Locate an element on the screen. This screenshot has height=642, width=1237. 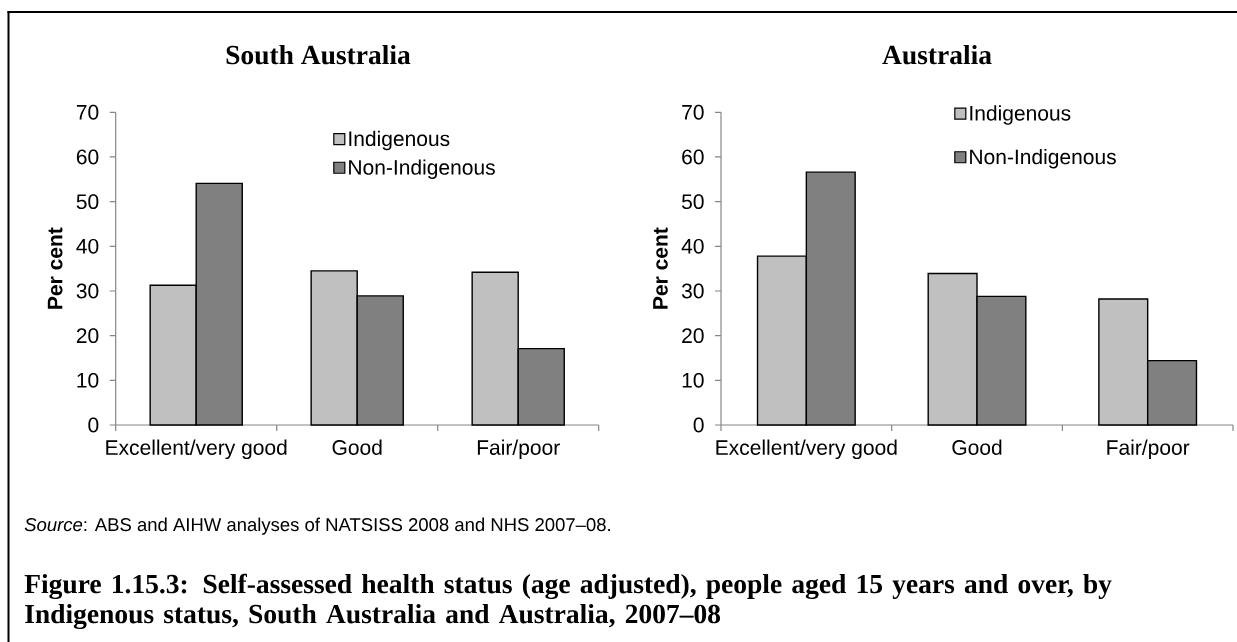
chart-title: South Australia is located at coordinates (318, 54).